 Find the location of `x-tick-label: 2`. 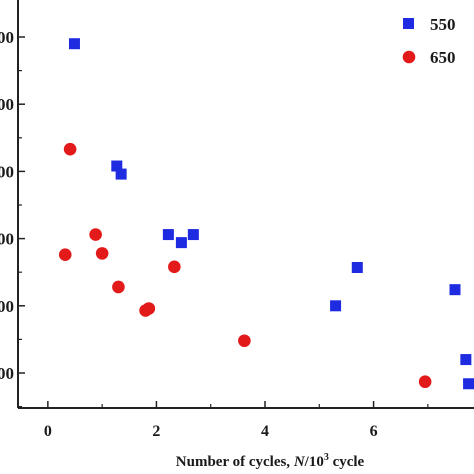

x-tick-label: 2 is located at coordinates (156, 431).